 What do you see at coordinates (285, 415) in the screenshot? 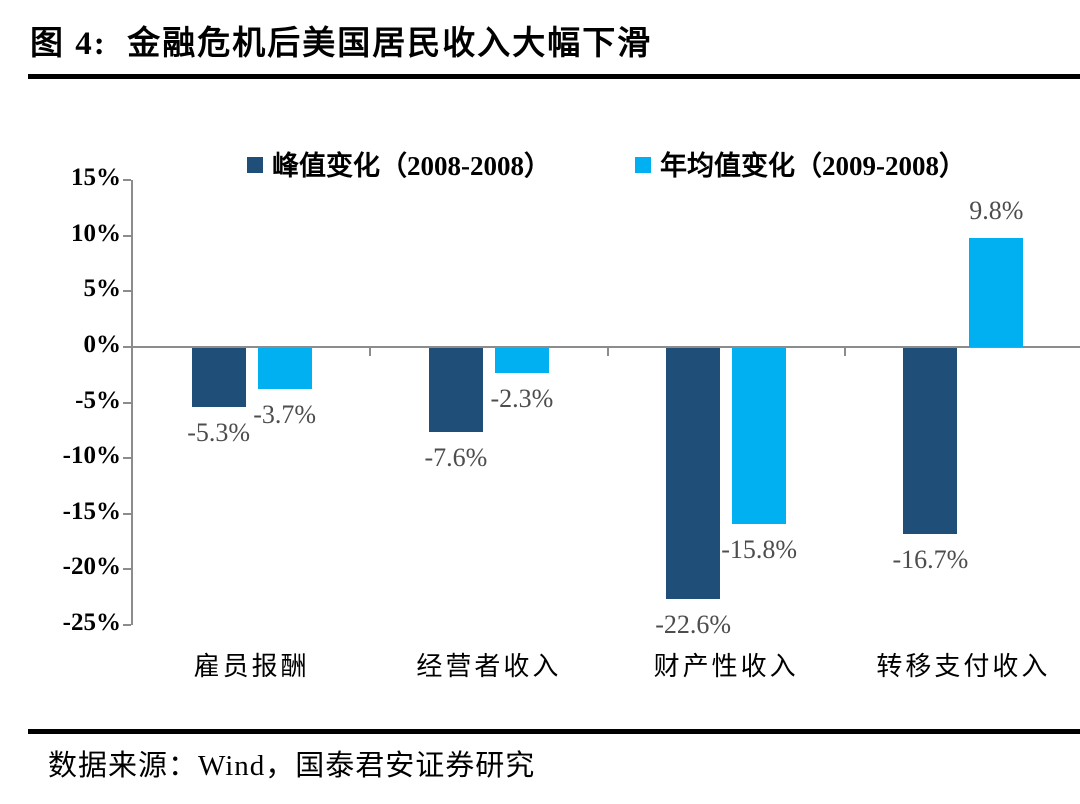
I see `bar-value-label: -3.7%` at bounding box center [285, 415].